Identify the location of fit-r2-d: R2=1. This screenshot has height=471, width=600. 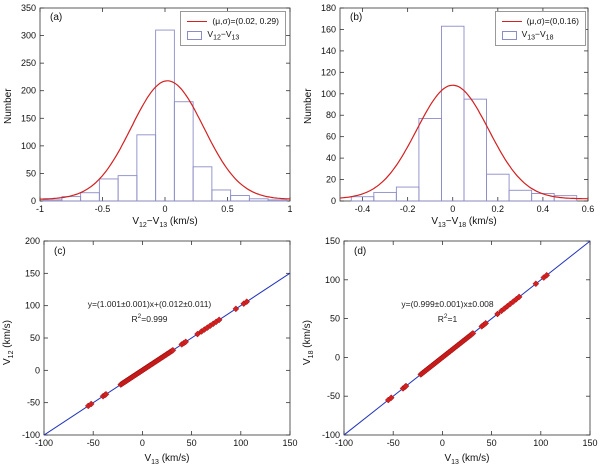
(447, 319).